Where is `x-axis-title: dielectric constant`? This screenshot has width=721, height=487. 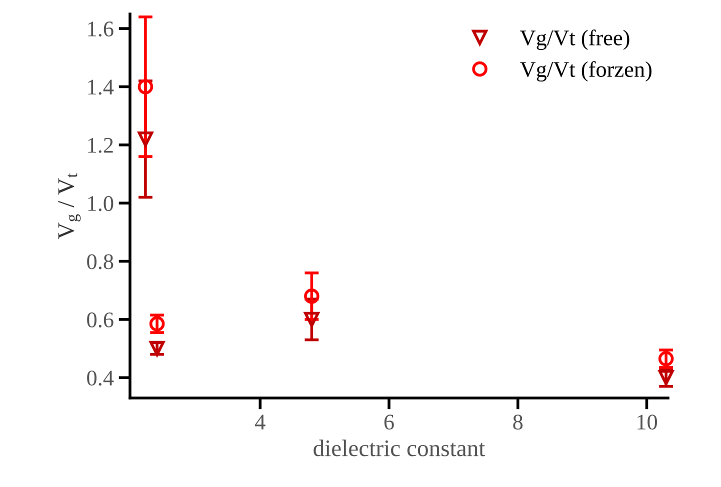
x-axis-title: dielectric constant is located at coordinates (400, 448).